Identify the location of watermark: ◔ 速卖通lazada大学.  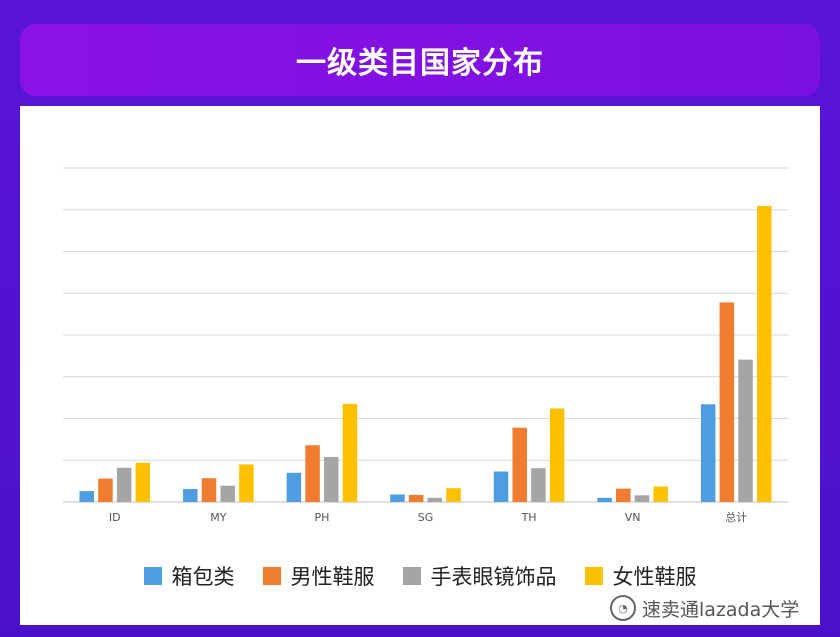
(712, 608).